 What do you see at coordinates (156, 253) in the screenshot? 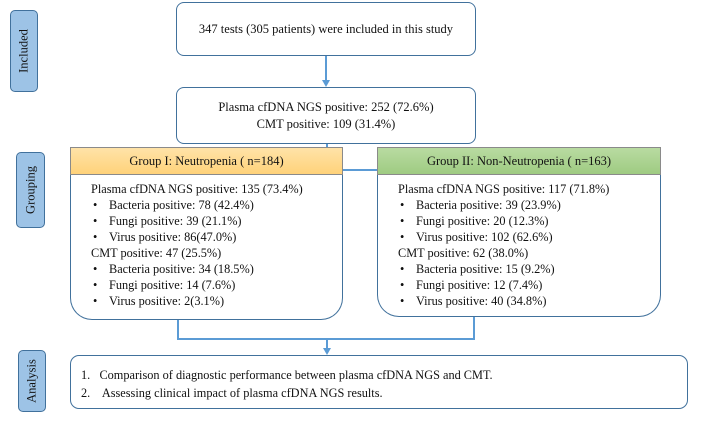
I see `section-heading: CMT positive: 47 (25.5%)` at bounding box center [156, 253].